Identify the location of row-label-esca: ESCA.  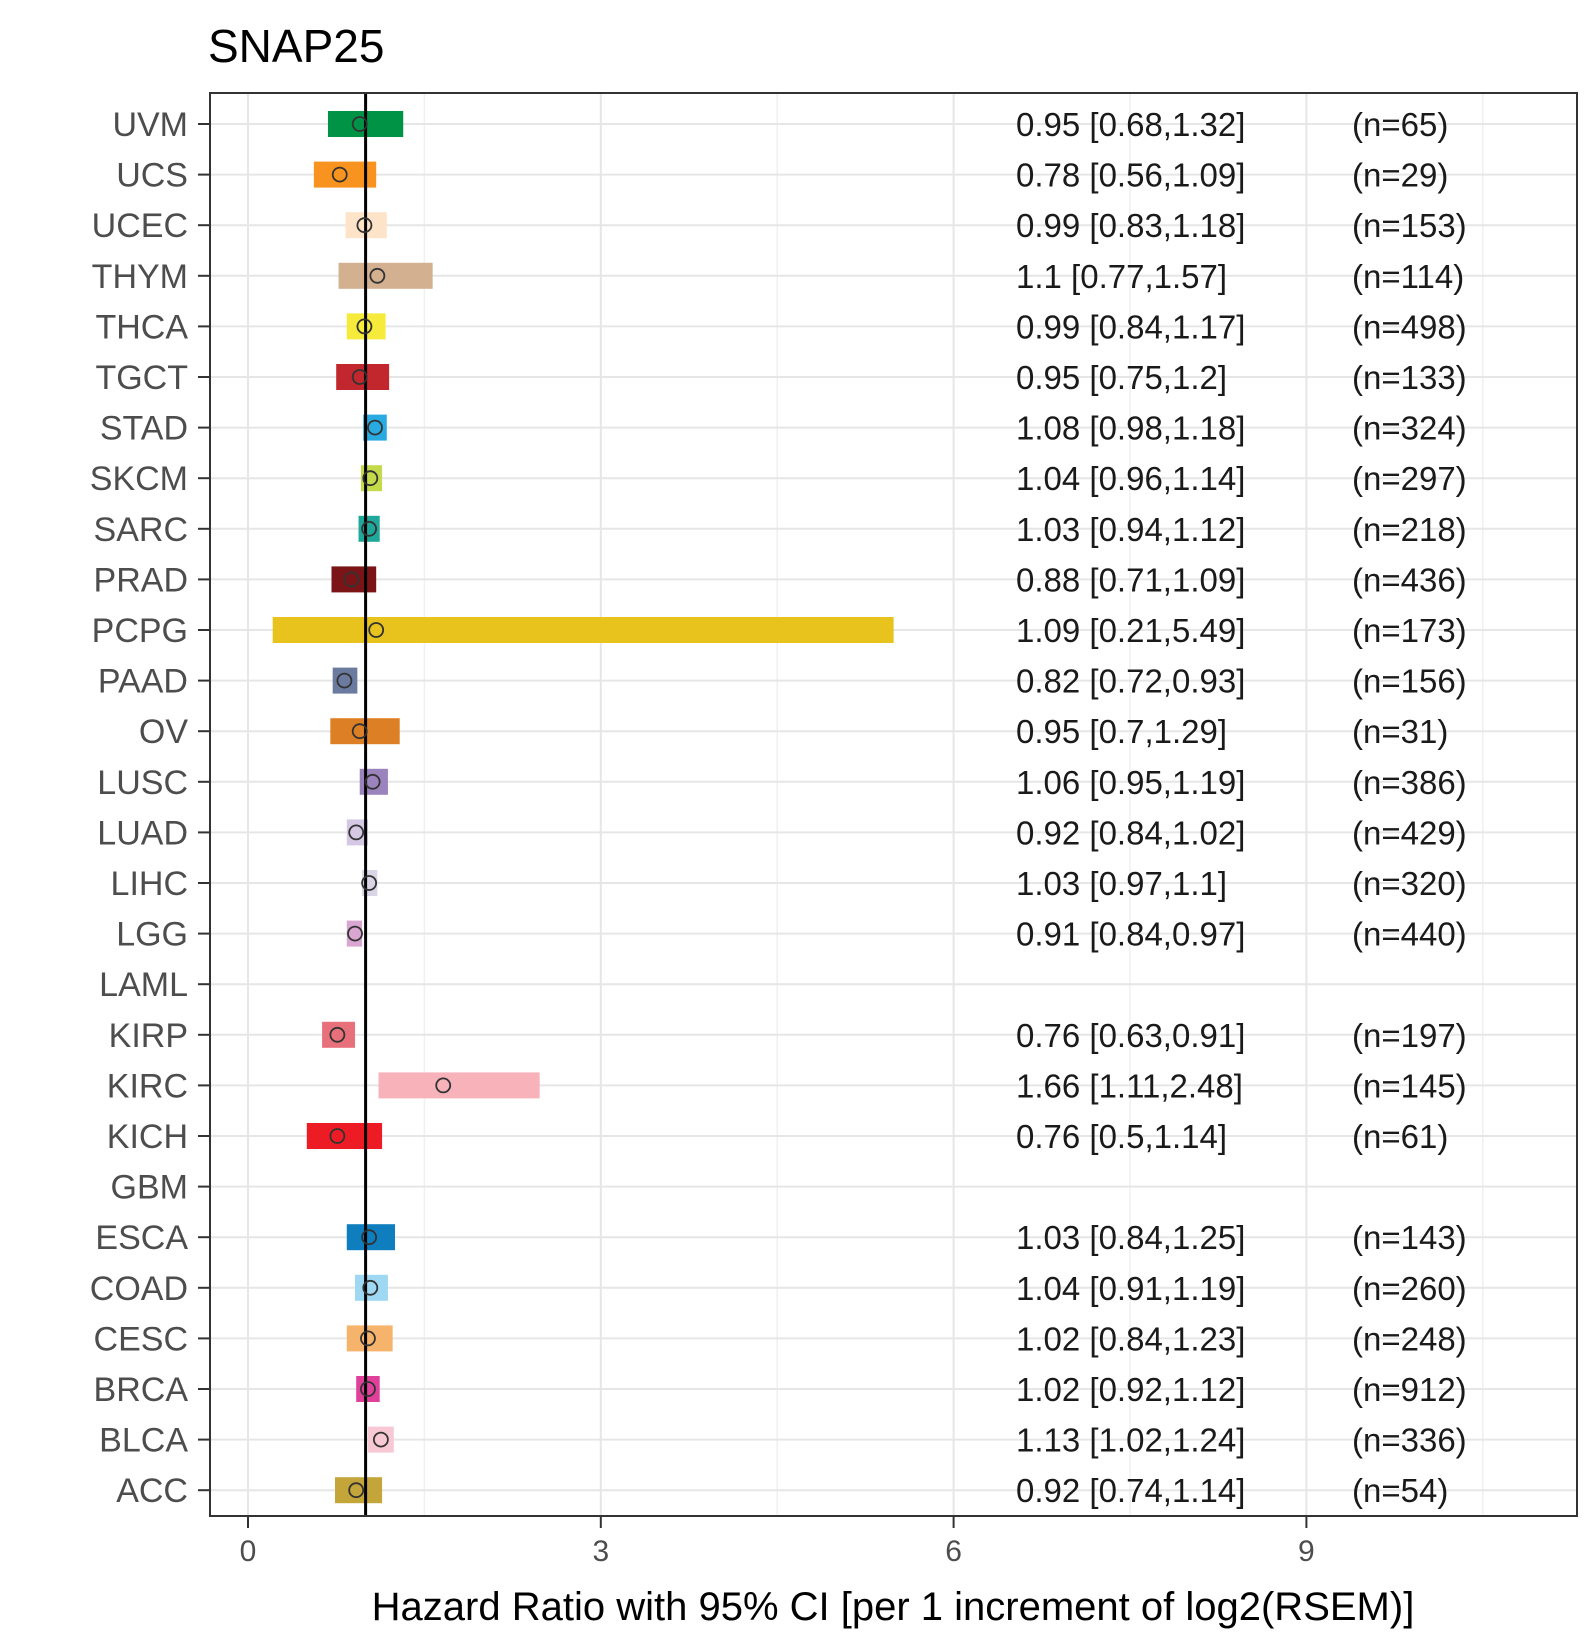
(141, 1238).